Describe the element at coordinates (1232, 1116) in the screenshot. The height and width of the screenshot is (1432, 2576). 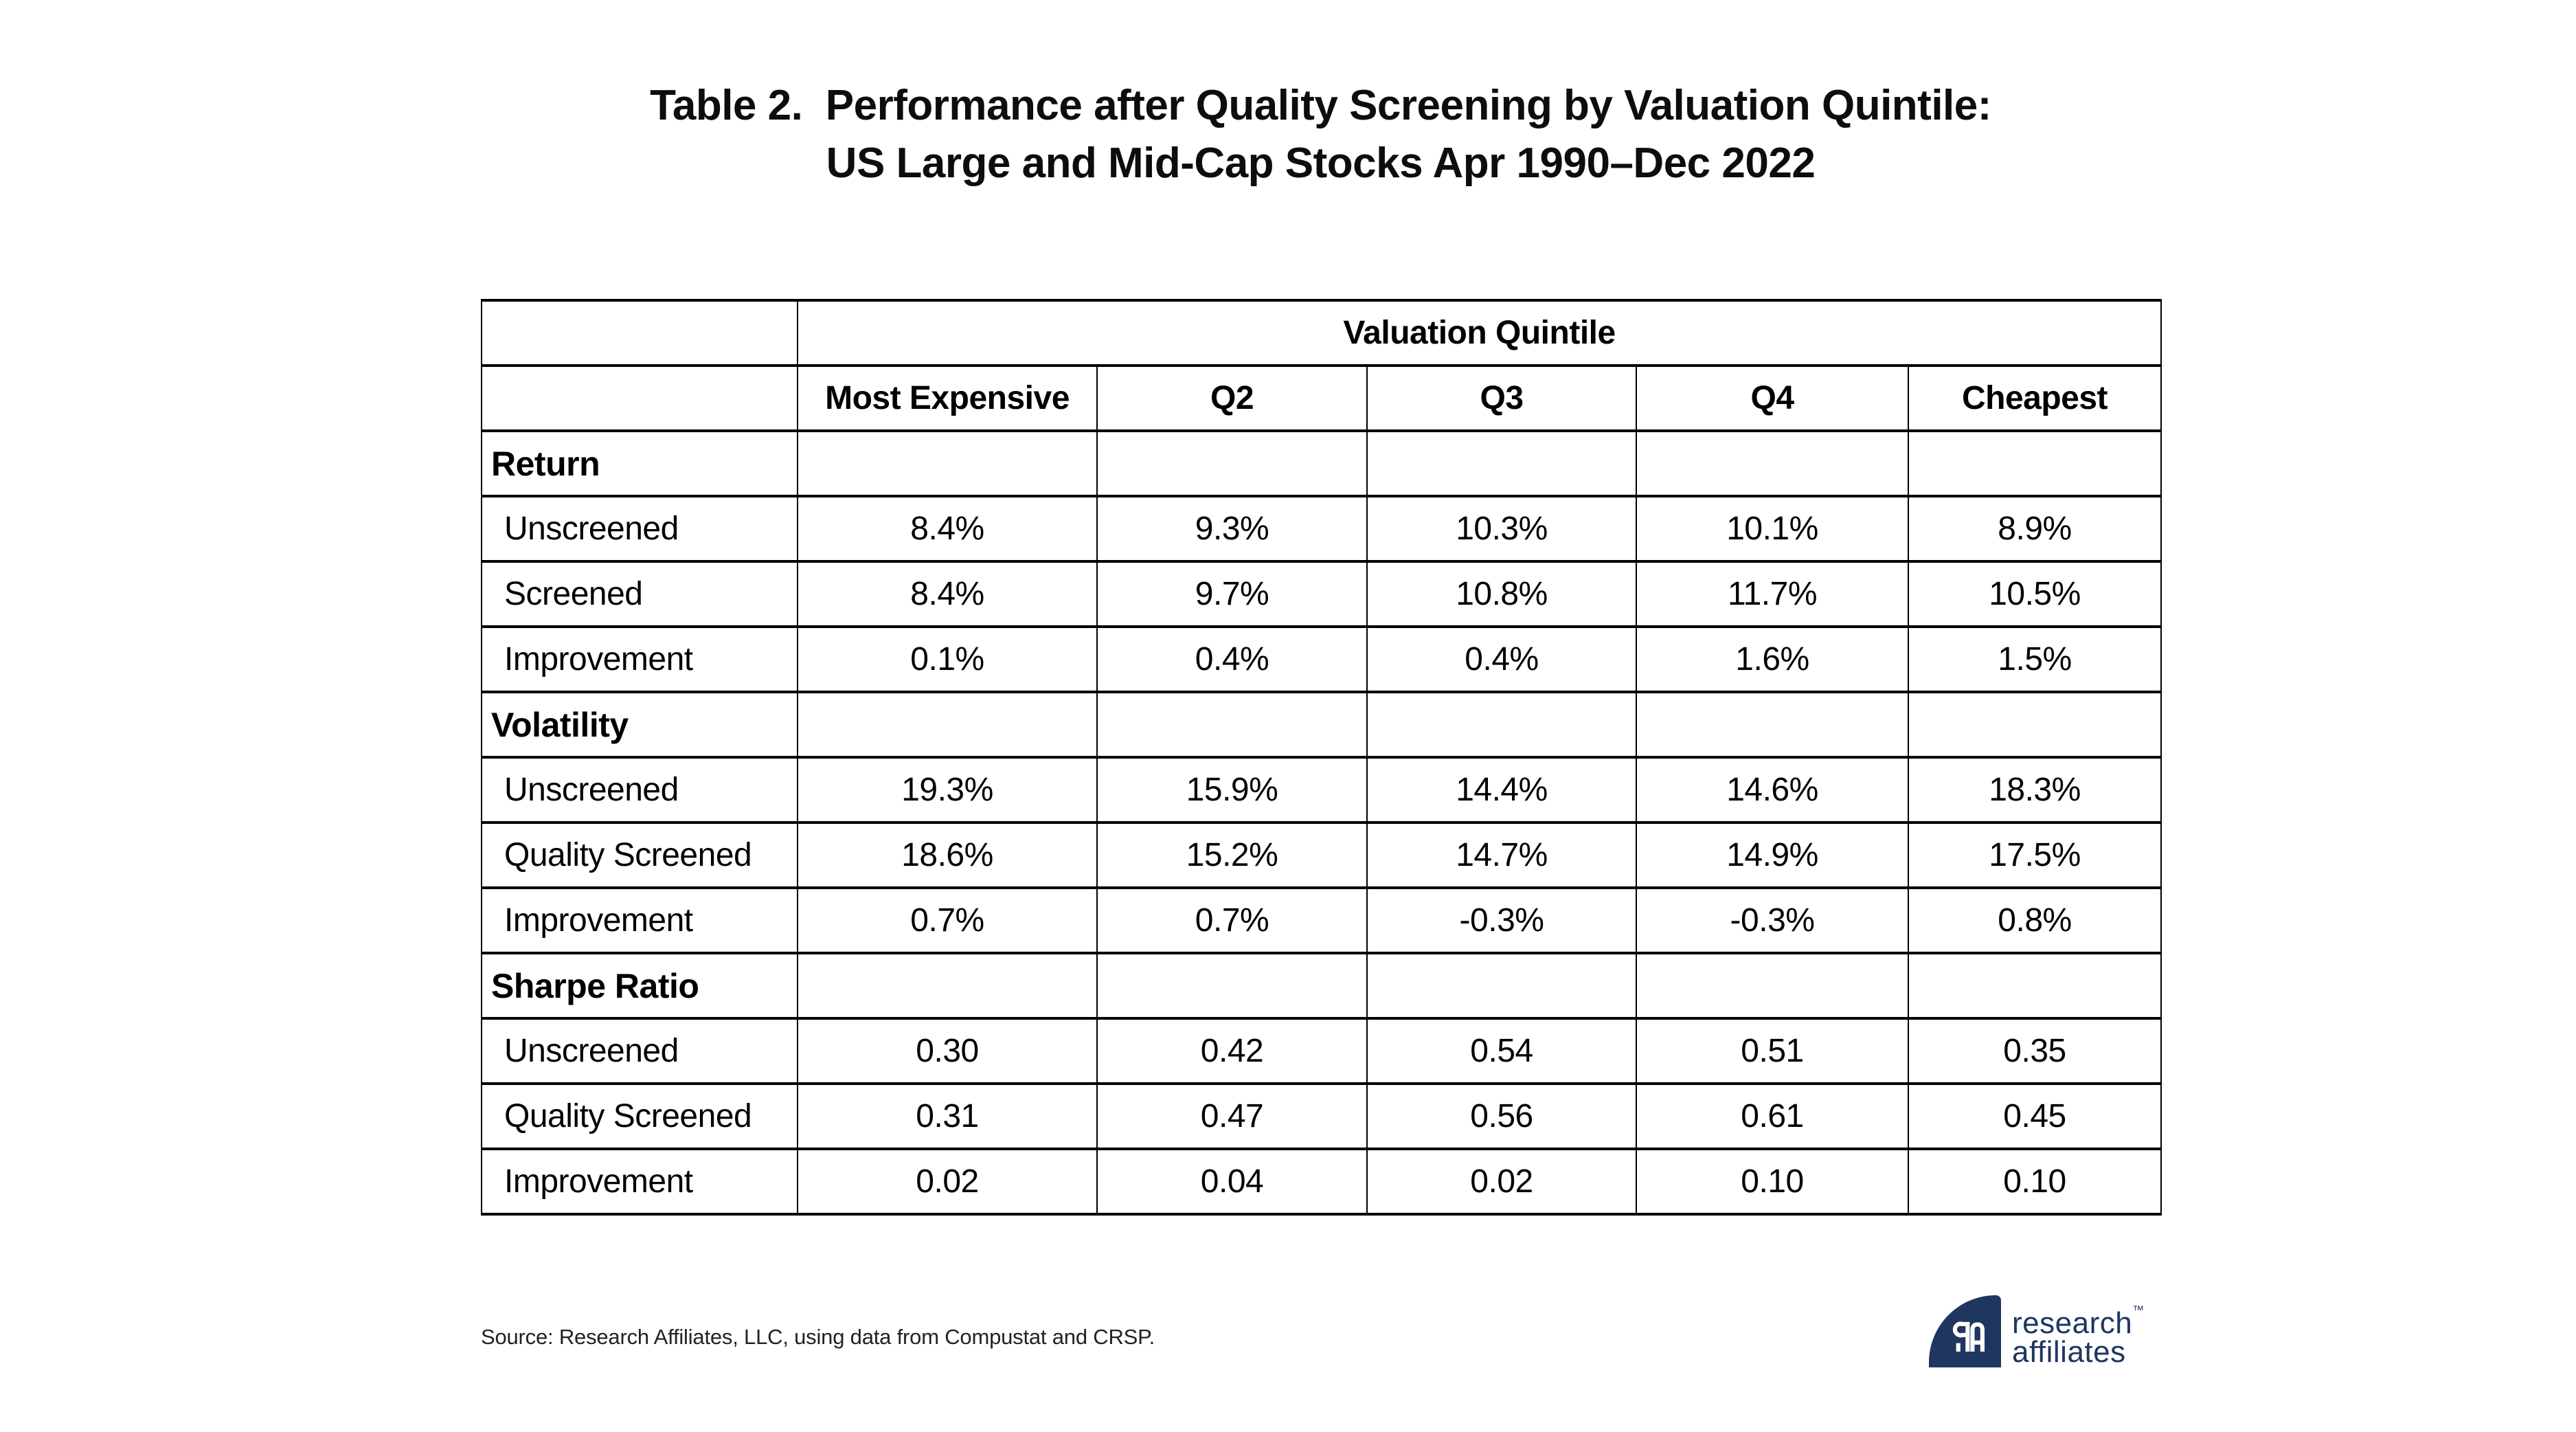
I see `value-cell: 0.47` at that location.